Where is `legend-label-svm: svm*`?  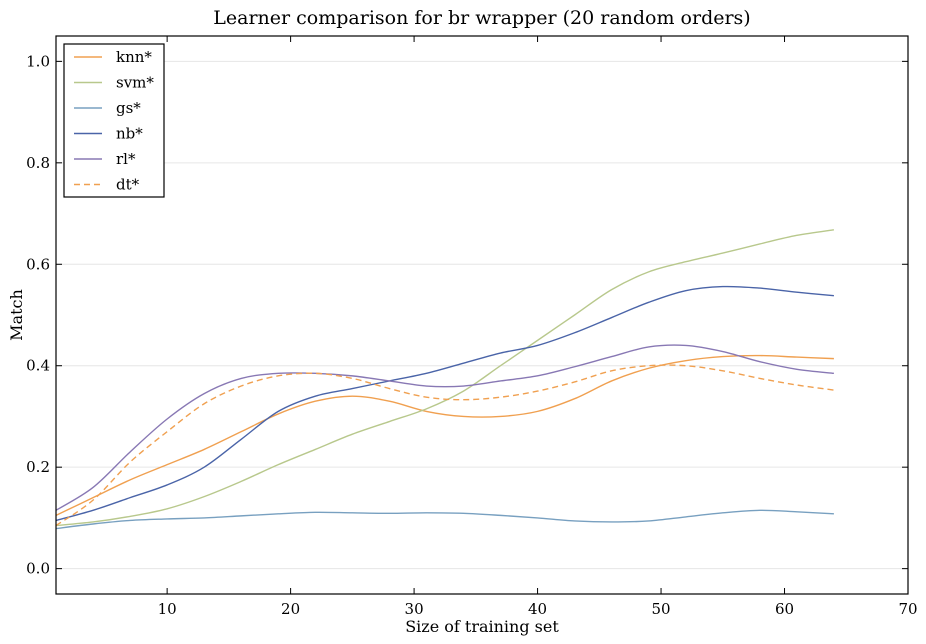 legend-label-svm: svm* is located at coordinates (135, 83).